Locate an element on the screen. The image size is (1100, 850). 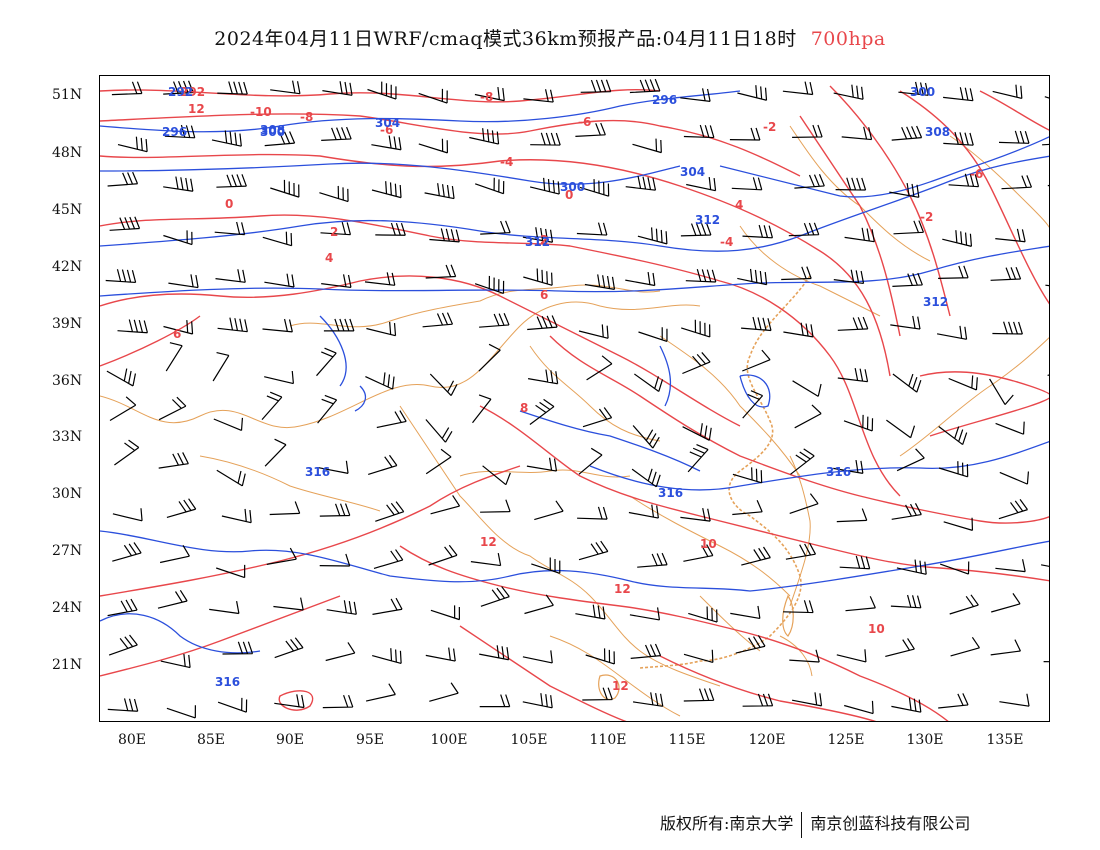
lat-label: 21N is located at coordinates (67, 665).